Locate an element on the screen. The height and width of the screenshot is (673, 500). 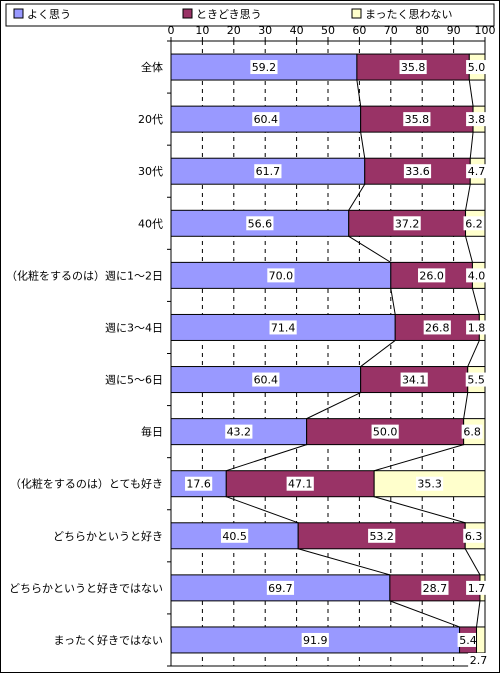
data-label: 50.0 is located at coordinates (385, 432).